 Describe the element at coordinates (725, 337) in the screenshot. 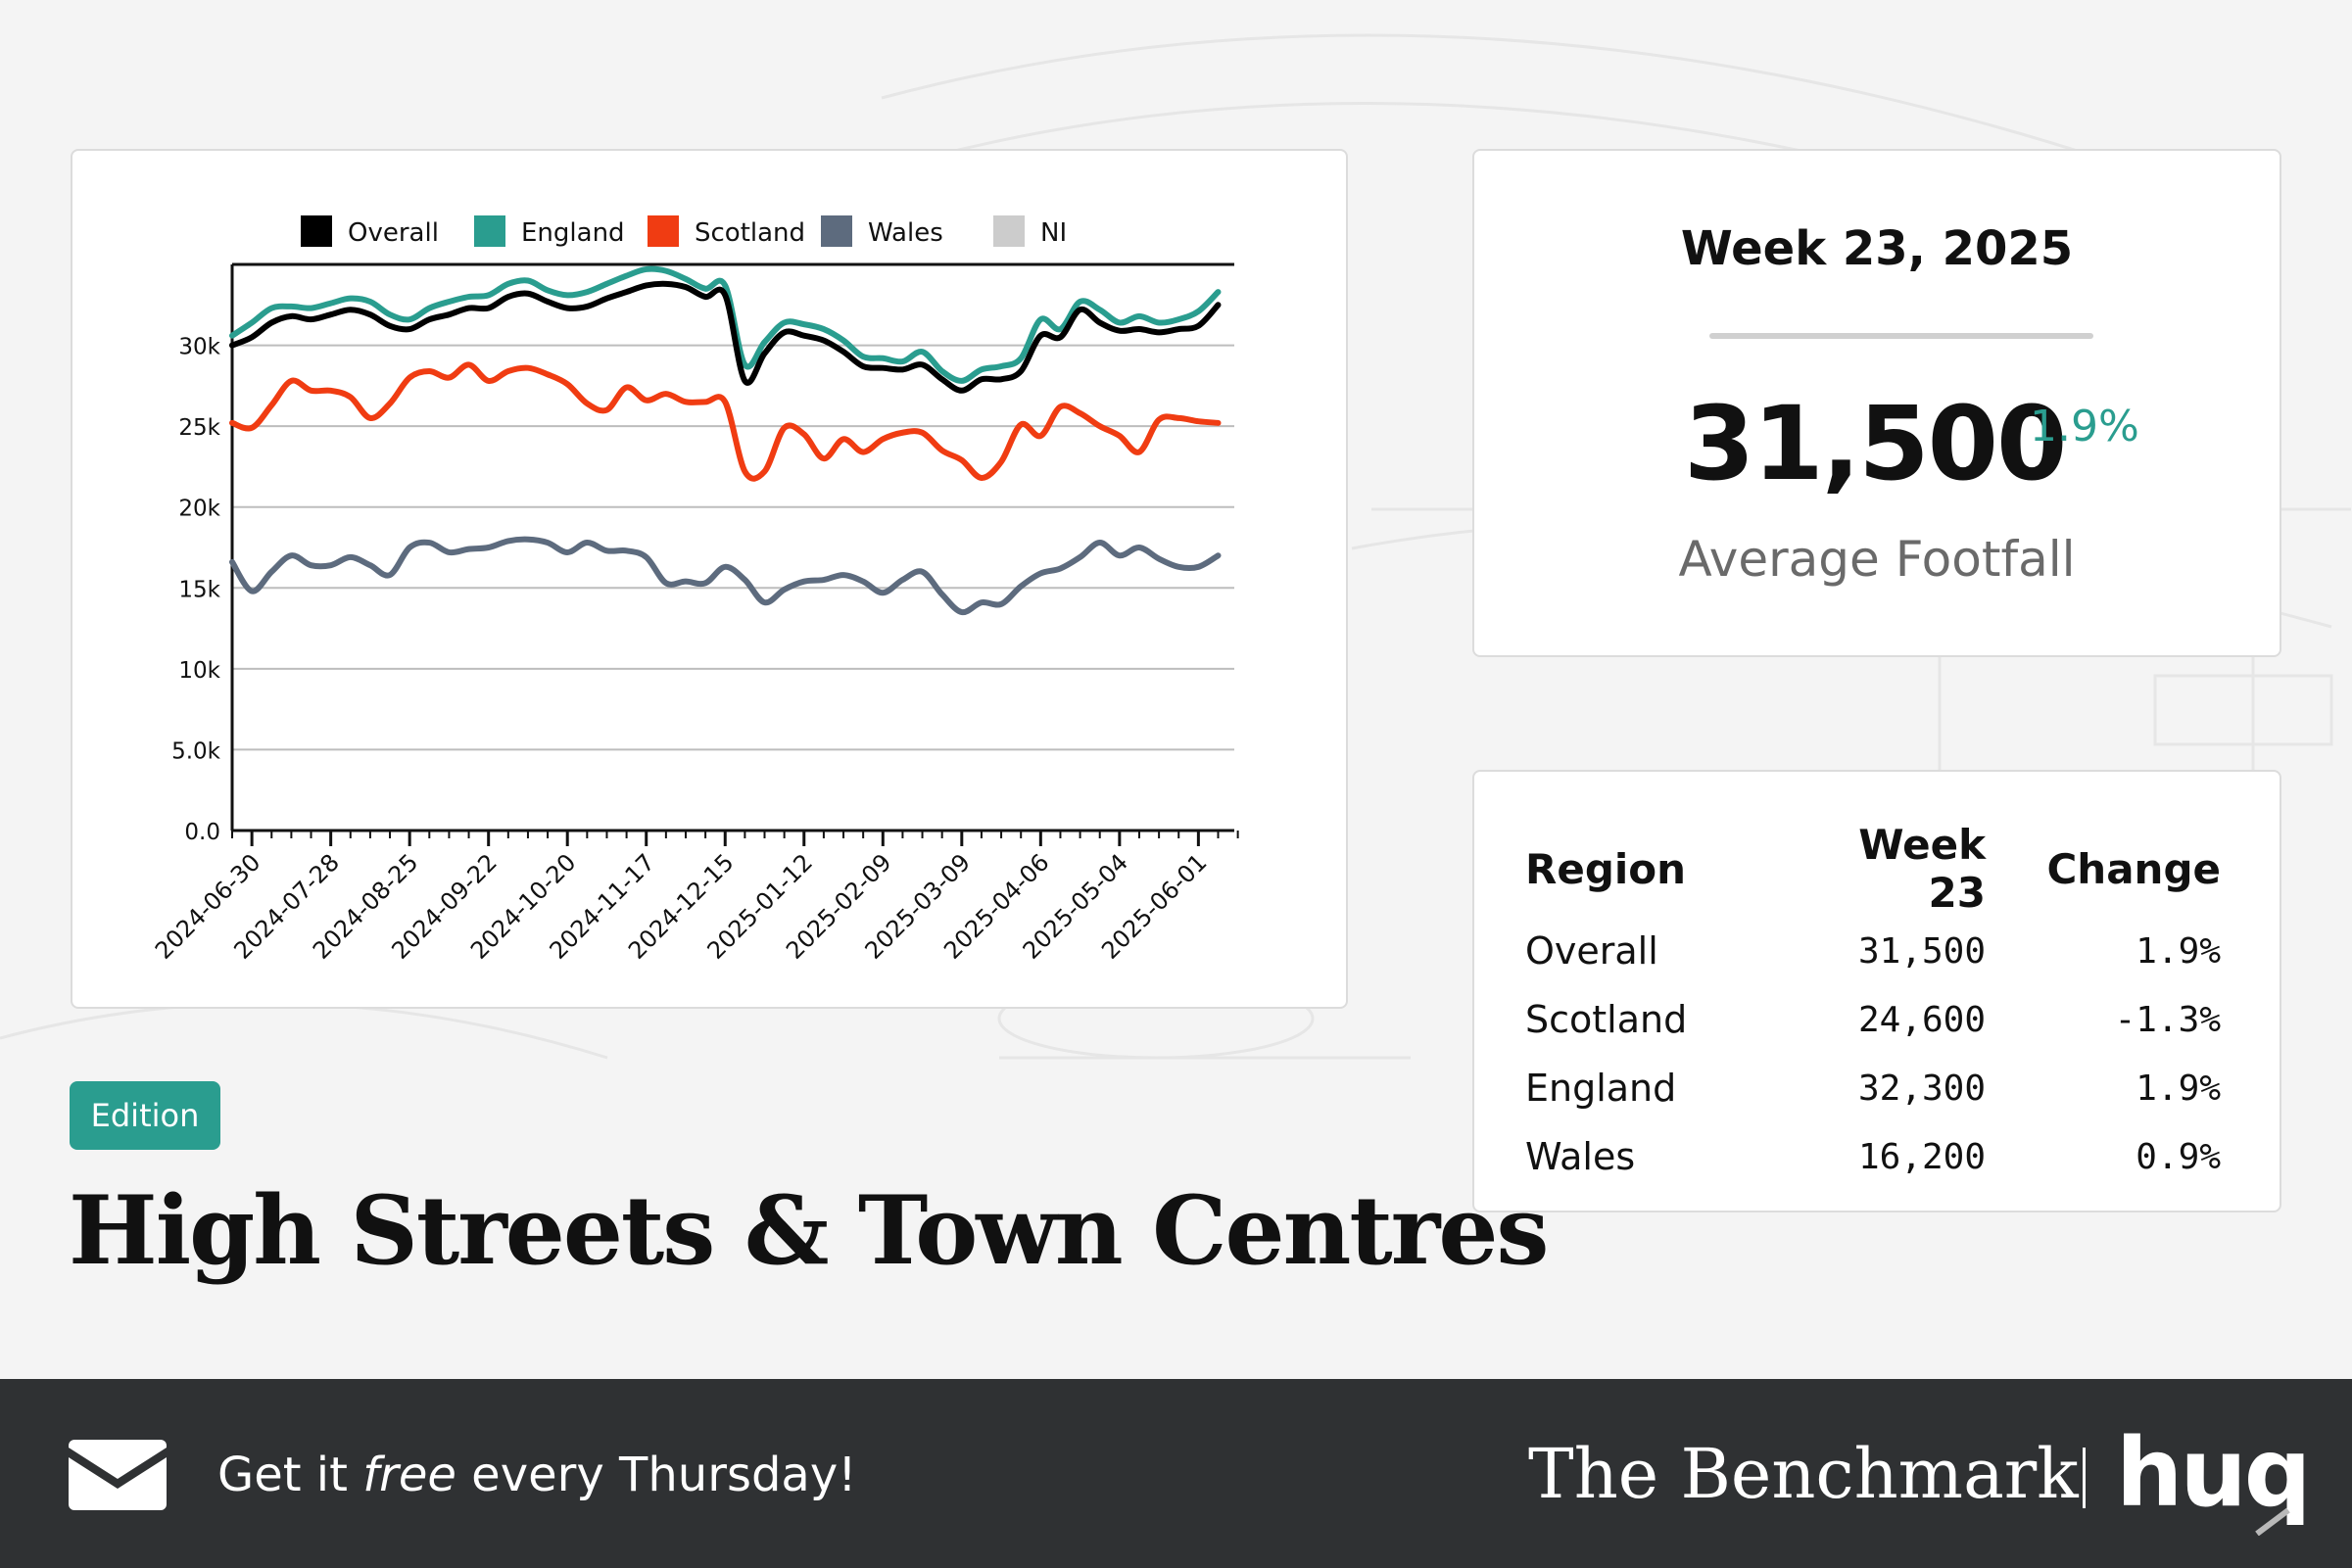

I see `series-line-overall` at that location.